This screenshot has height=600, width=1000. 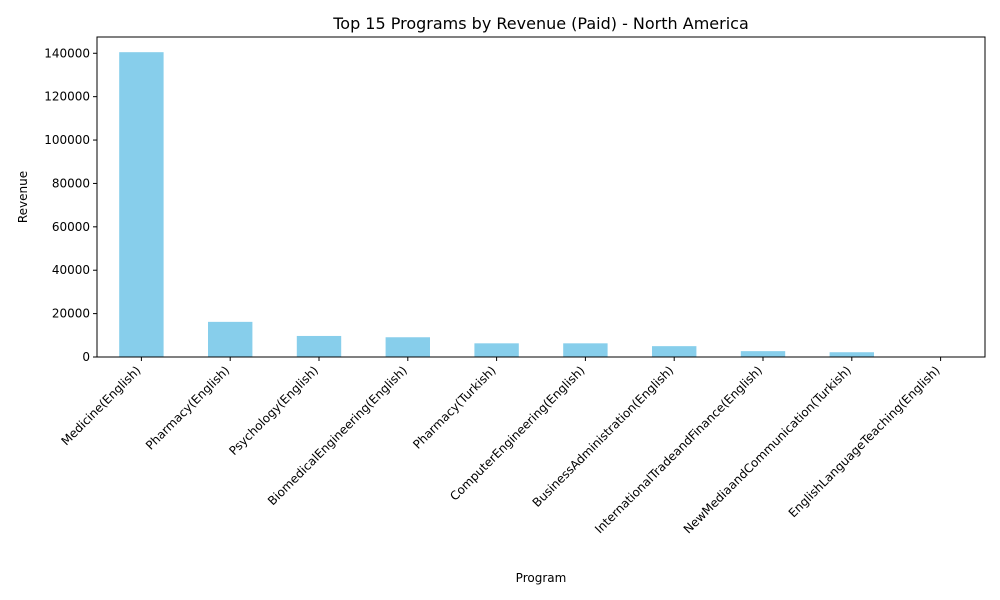 What do you see at coordinates (23, 197) in the screenshot?
I see `y-axis-label: Revenue` at bounding box center [23, 197].